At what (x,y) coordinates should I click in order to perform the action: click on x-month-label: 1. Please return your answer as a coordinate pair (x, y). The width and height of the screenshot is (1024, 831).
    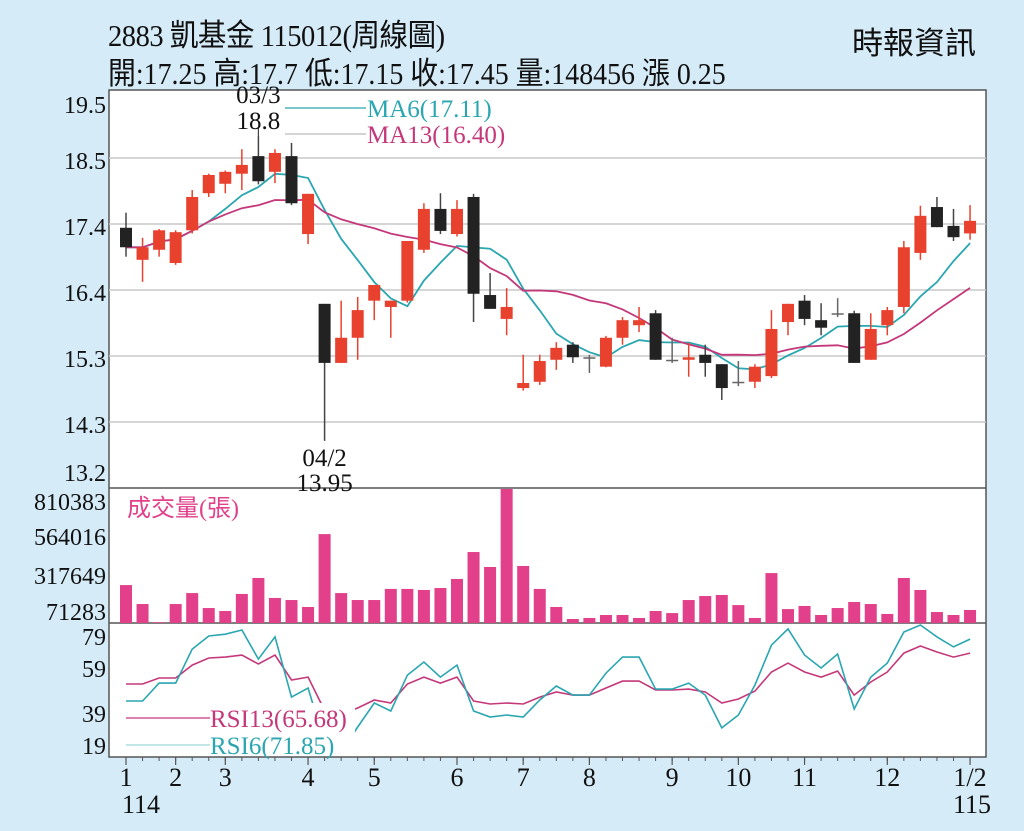
    Looking at the image, I should click on (126, 777).